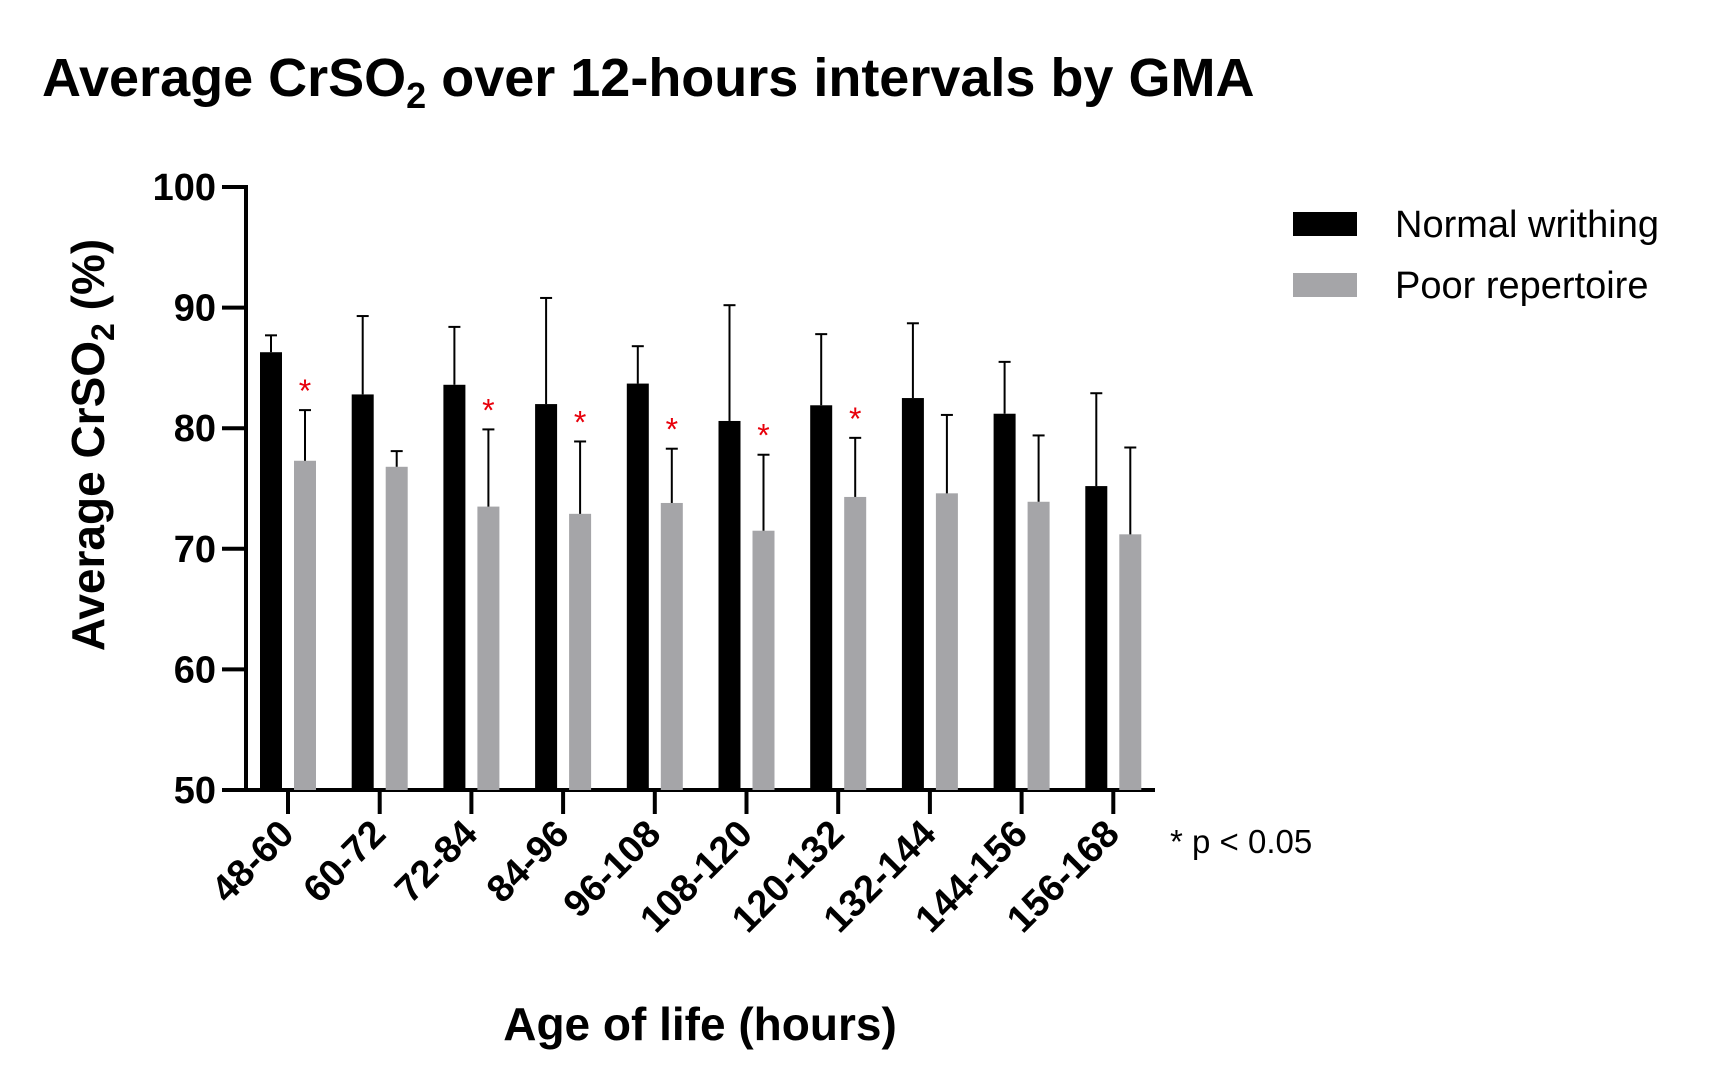 The image size is (1713, 1089). Describe the element at coordinates (345, 862) in the screenshot. I see `x-tick-label-60-72: 60-72` at that location.